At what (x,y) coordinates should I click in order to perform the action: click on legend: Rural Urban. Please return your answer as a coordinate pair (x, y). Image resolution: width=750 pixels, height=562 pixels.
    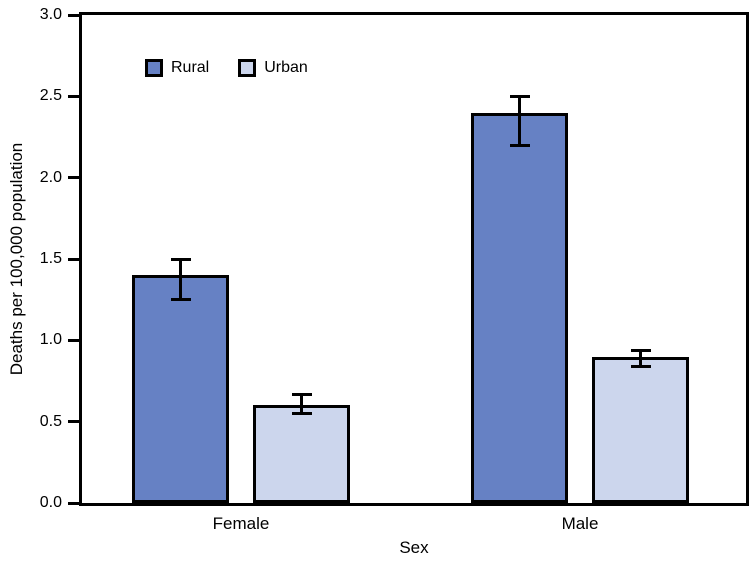
    Looking at the image, I should click on (226, 68).